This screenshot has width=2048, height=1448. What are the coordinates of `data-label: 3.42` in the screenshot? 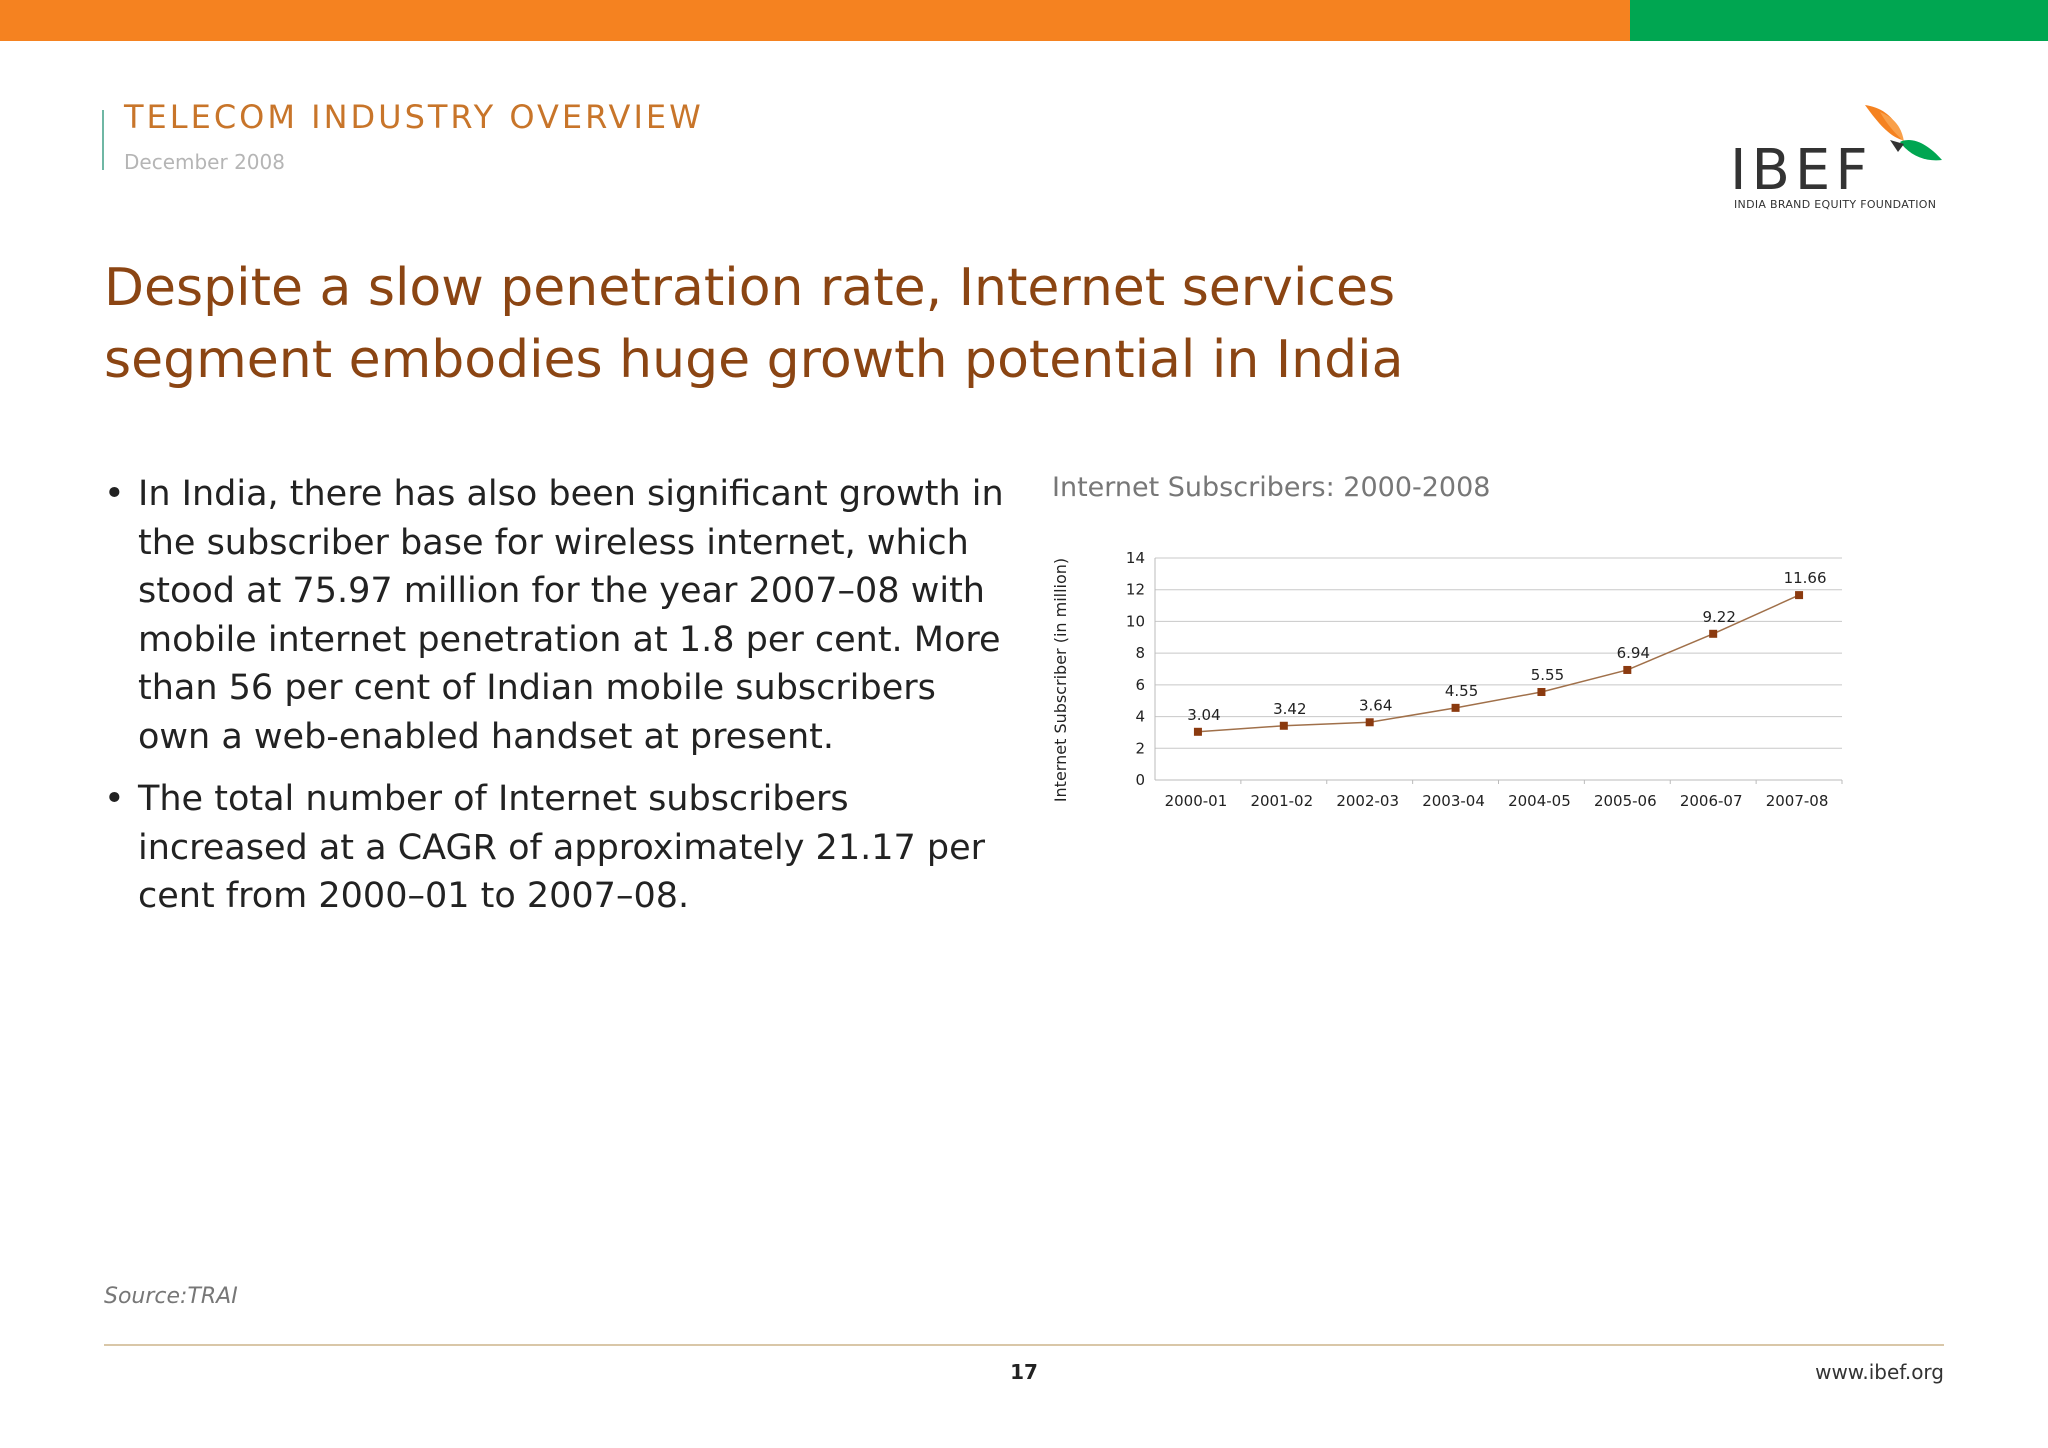 It's located at (1289, 709).